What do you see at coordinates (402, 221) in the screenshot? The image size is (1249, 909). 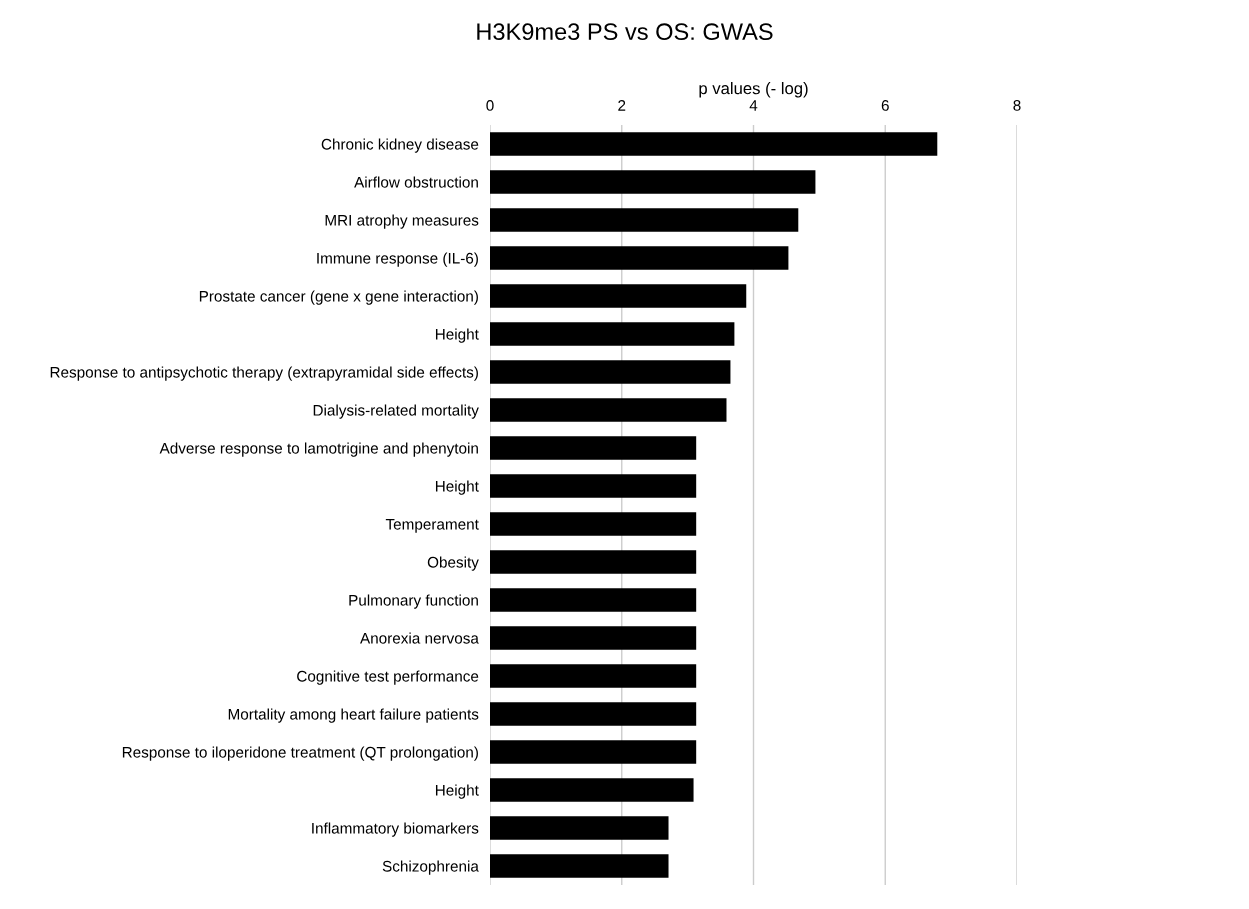 I see `y-tick-label: MRI atrophy measures` at bounding box center [402, 221].